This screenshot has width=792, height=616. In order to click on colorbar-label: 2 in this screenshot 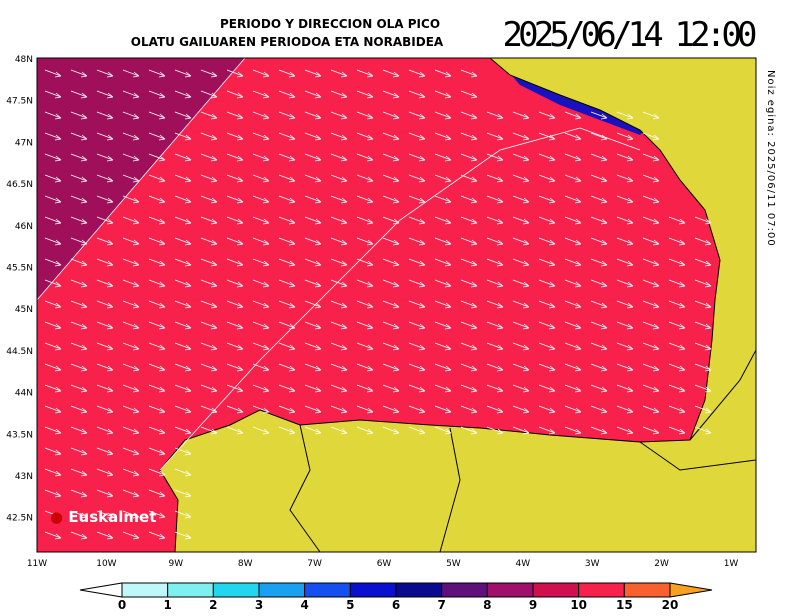, I will do `click(213, 605)`.